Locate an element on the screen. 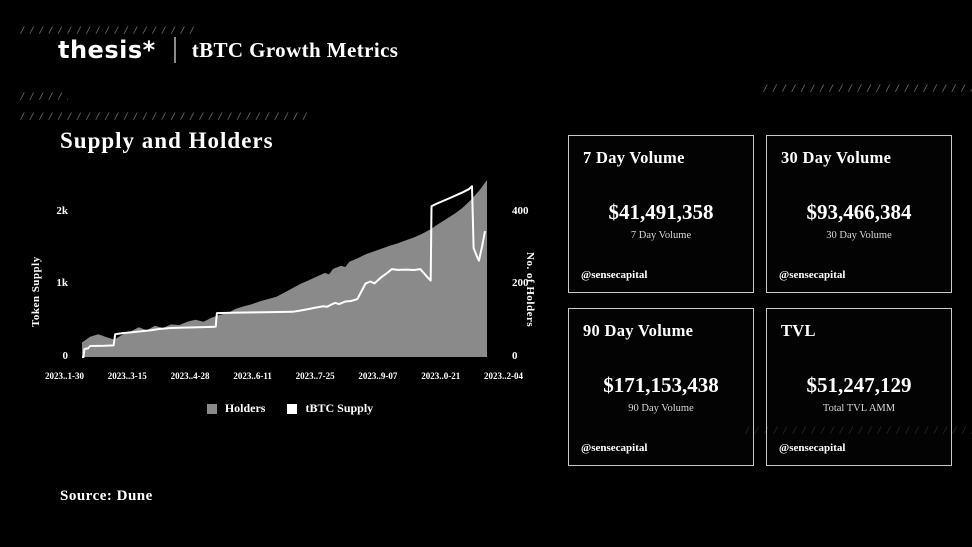 This screenshot has width=972, height=547. right-axis-title: No. of Holders is located at coordinates (530, 290).